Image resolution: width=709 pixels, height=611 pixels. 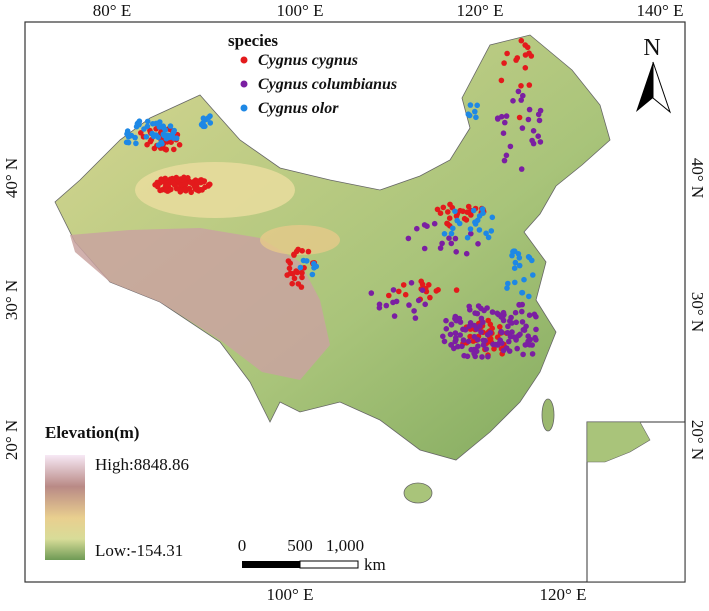 I want to click on basin, so click(x=300, y=240).